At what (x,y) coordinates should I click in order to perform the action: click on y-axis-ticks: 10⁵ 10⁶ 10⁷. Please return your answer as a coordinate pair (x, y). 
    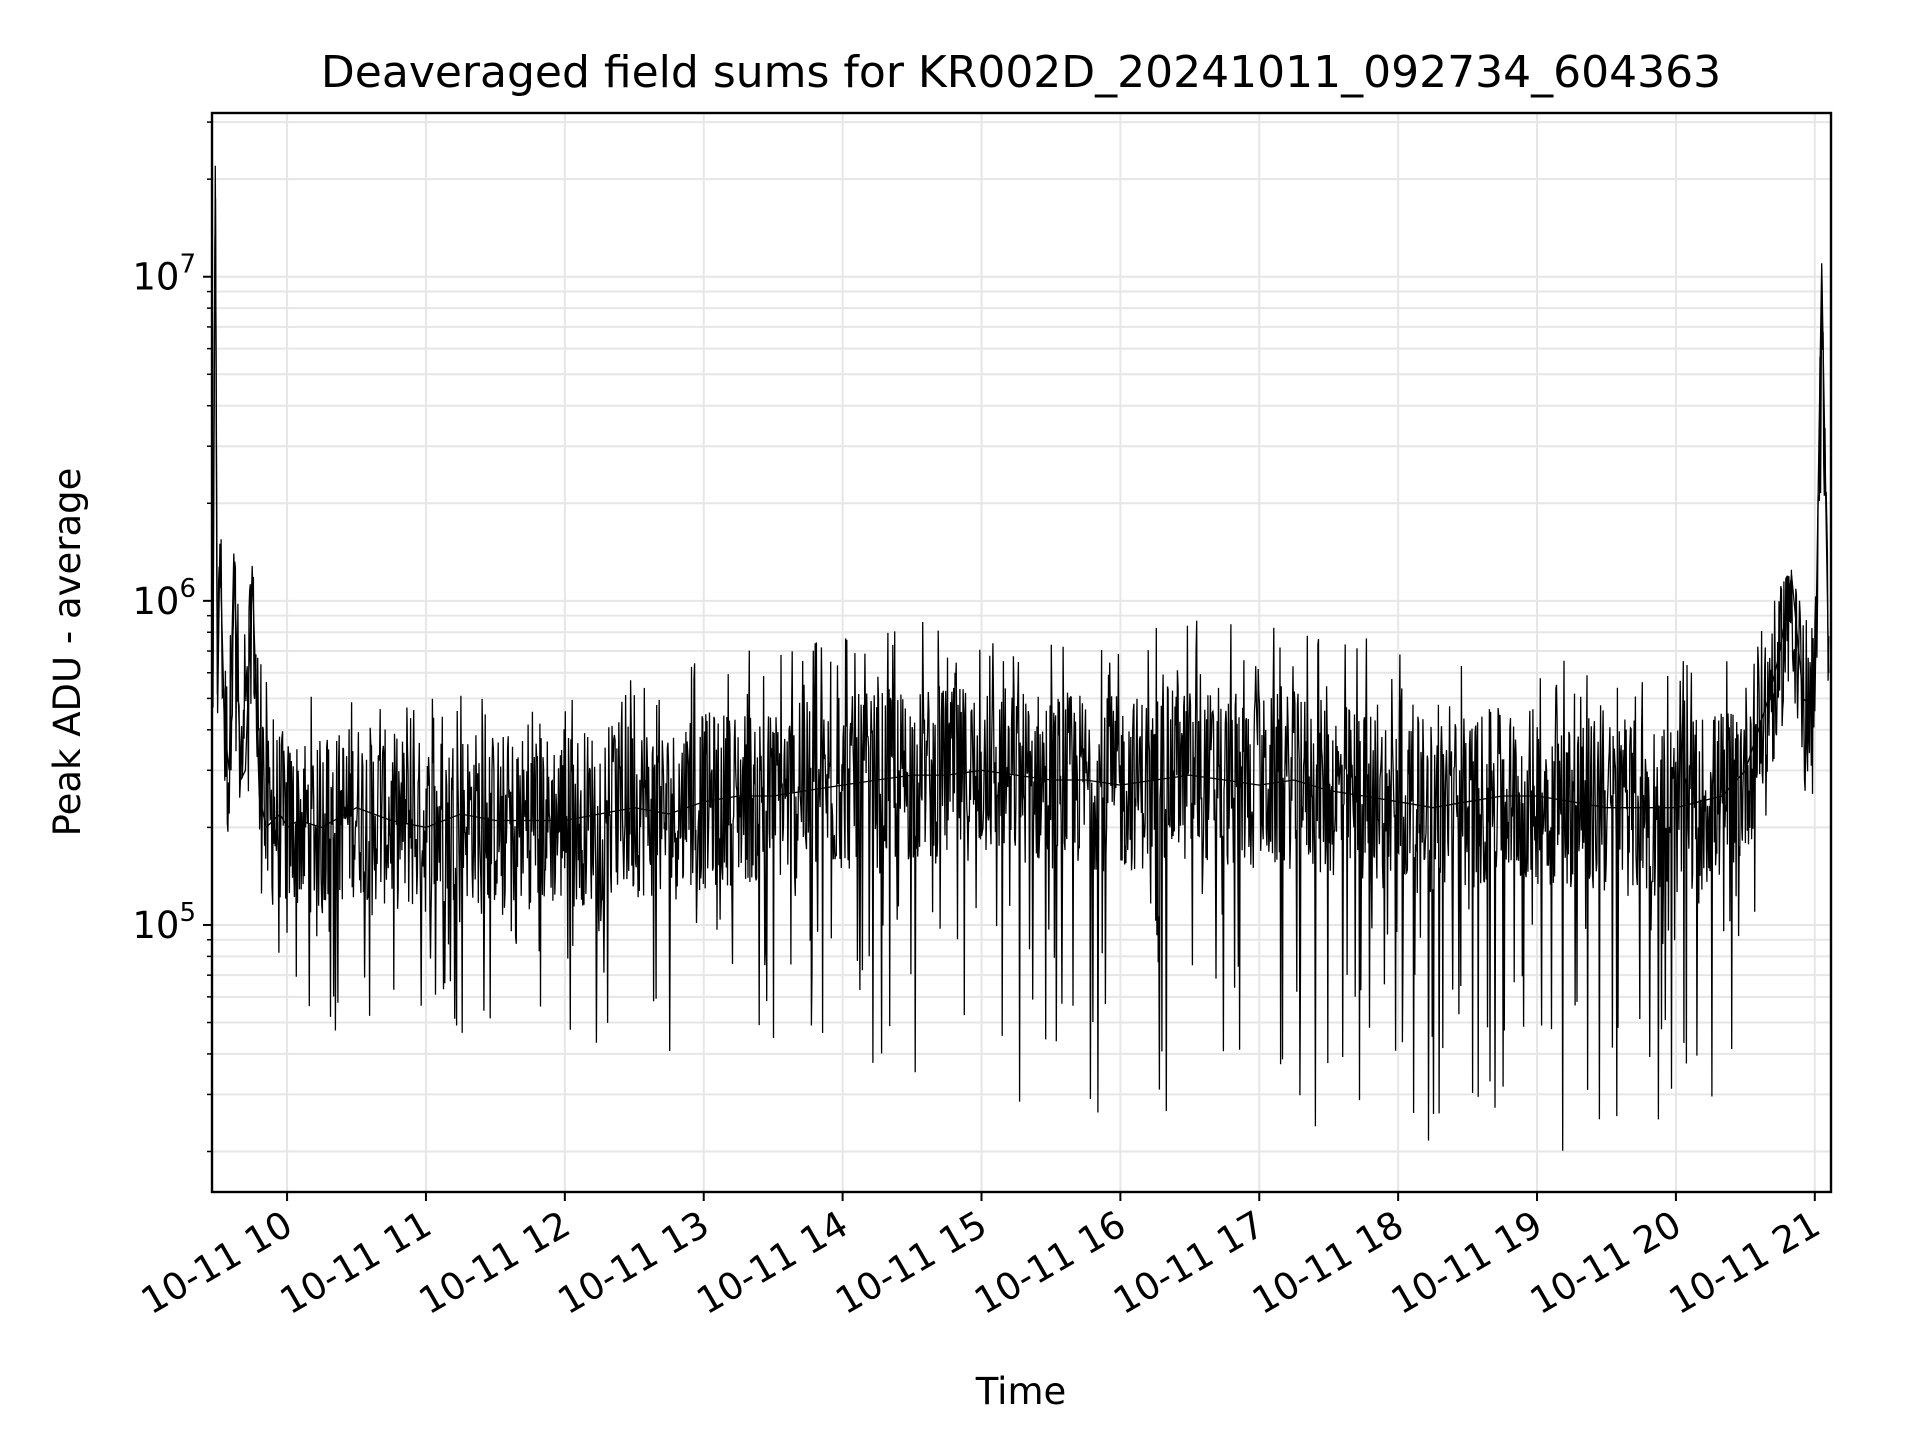
    Looking at the image, I should click on (172, 637).